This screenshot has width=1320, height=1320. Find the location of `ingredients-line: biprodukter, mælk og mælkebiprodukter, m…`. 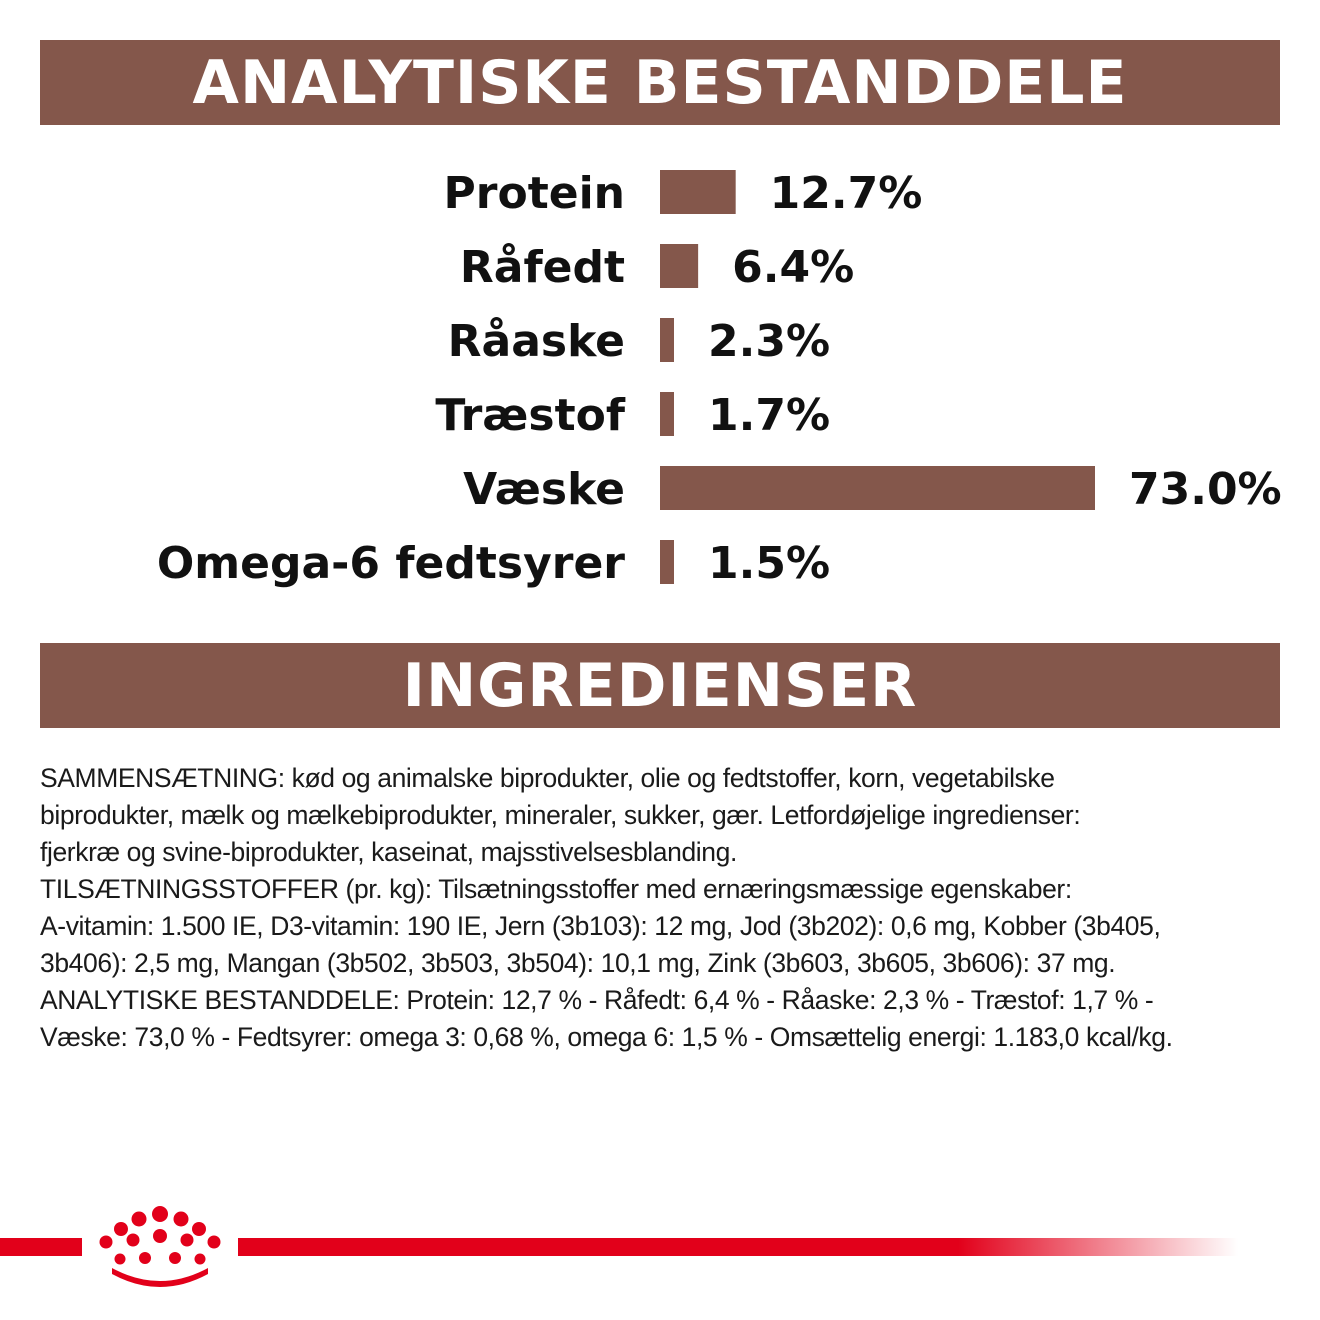

ingredients-line: biprodukter, mælk og mælkebiprodukter, m… is located at coordinates (560, 815).